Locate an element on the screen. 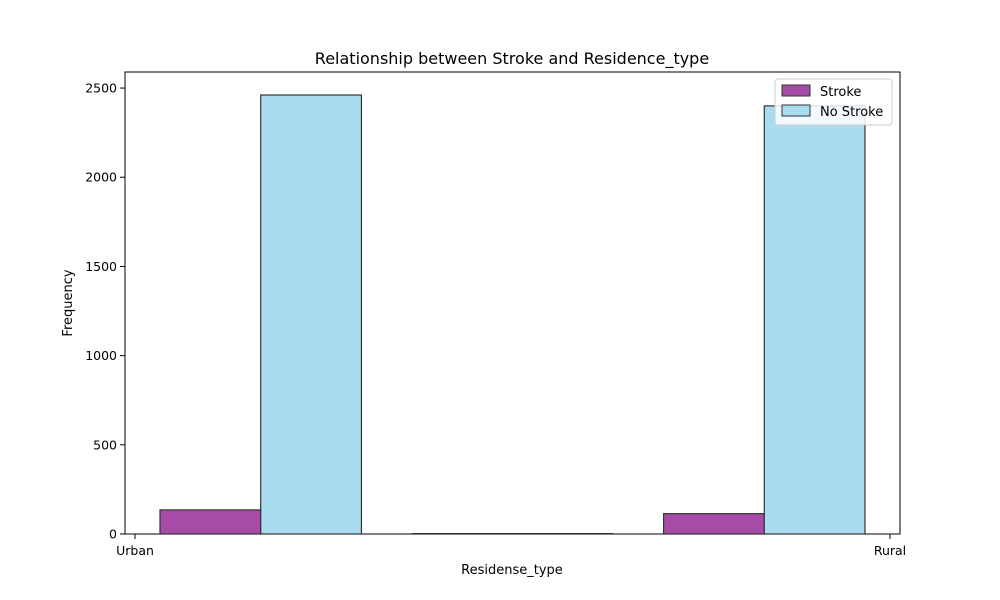  legend: Stroke No Stroke is located at coordinates (833, 102).